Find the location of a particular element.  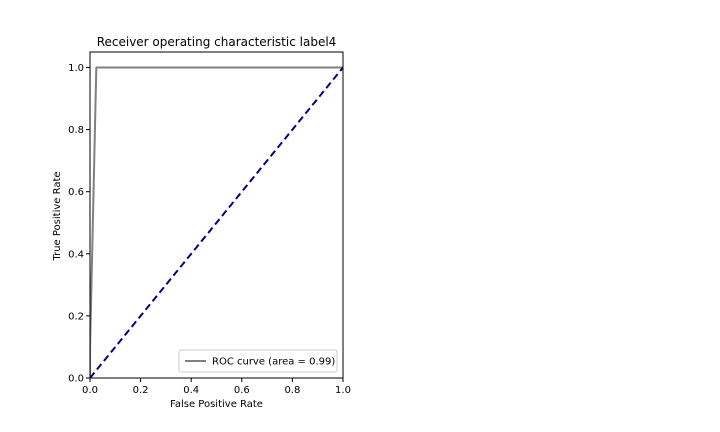

chart-title: Receiver operating characteristic label4 is located at coordinates (217, 42).